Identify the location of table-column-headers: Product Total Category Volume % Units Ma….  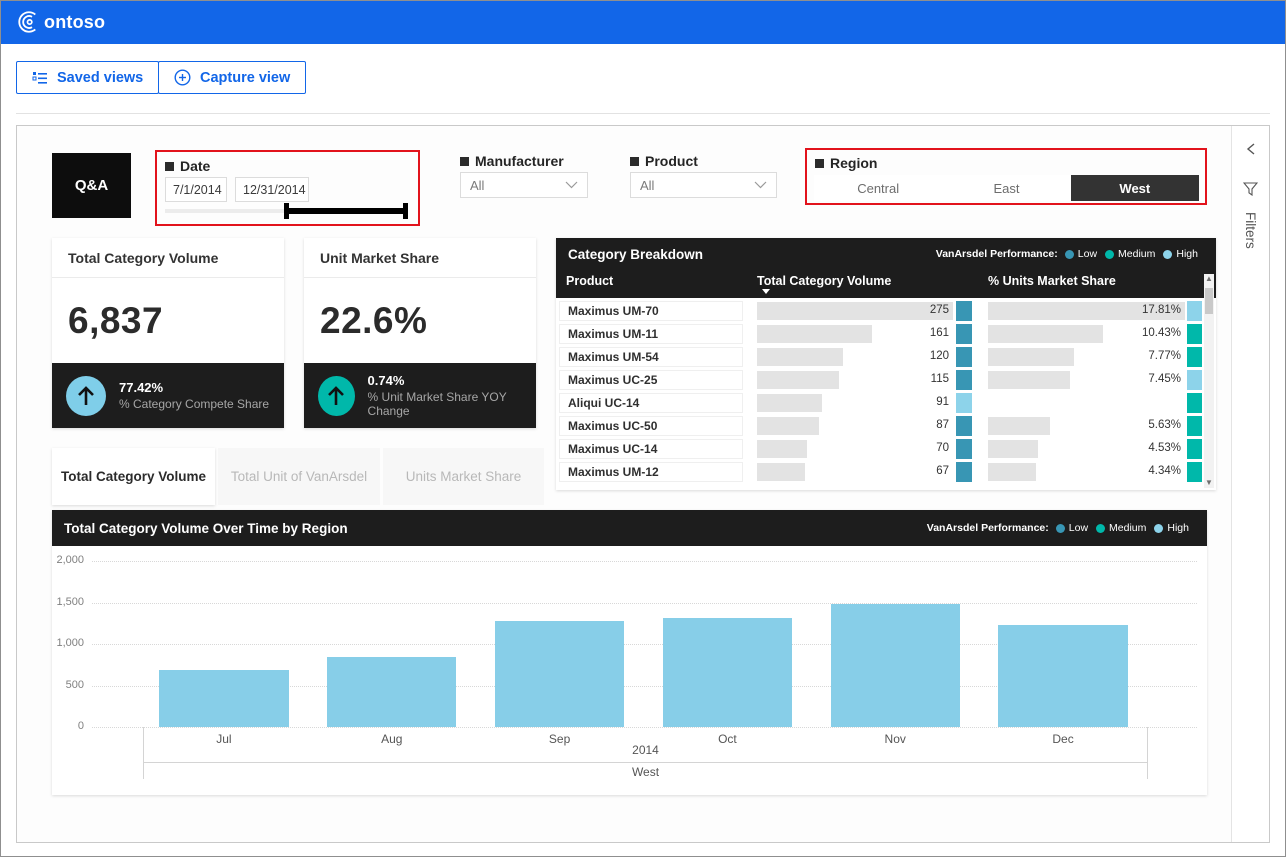
(886, 284).